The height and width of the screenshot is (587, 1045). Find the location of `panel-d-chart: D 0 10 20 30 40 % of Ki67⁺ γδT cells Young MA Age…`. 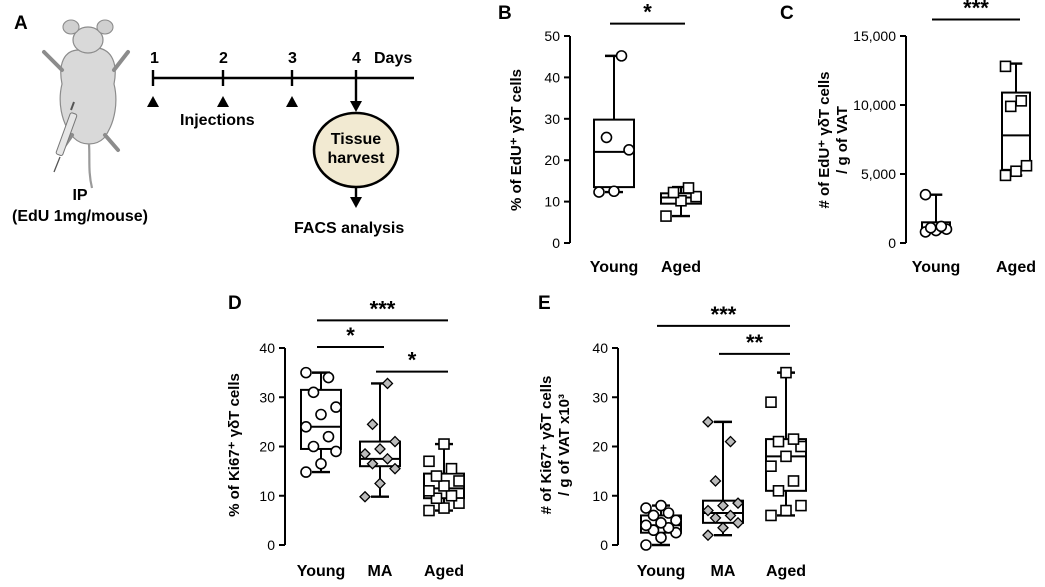

panel-d-chart: D 0 10 20 30 40 % of Ki67⁺ γδT cells Young MA Age… is located at coordinates (345, 436).